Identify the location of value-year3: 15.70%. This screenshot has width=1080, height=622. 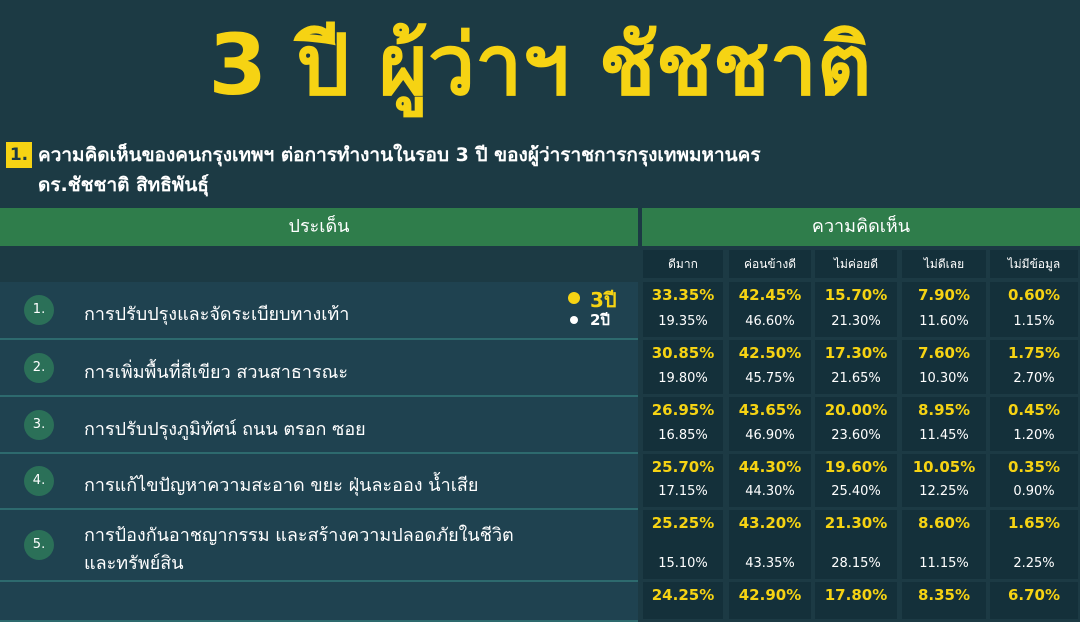
(856, 295).